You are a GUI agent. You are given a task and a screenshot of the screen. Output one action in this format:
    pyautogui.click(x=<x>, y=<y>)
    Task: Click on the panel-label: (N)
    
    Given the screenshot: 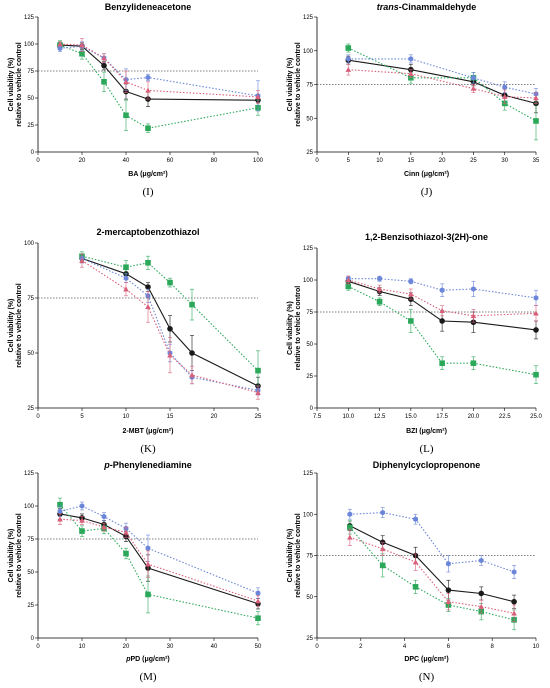 What is the action you would take?
    pyautogui.click(x=427, y=677)
    